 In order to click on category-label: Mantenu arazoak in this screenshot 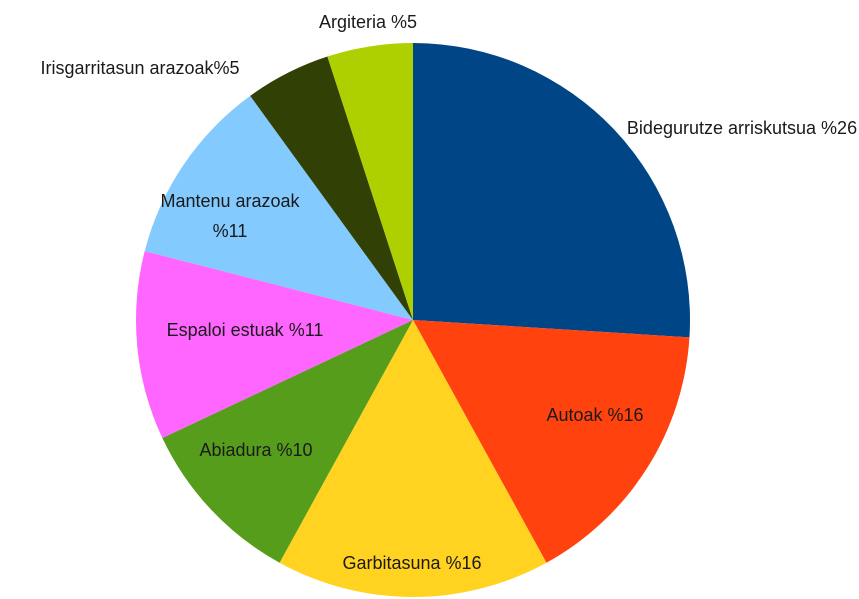, I will do `click(230, 201)`.